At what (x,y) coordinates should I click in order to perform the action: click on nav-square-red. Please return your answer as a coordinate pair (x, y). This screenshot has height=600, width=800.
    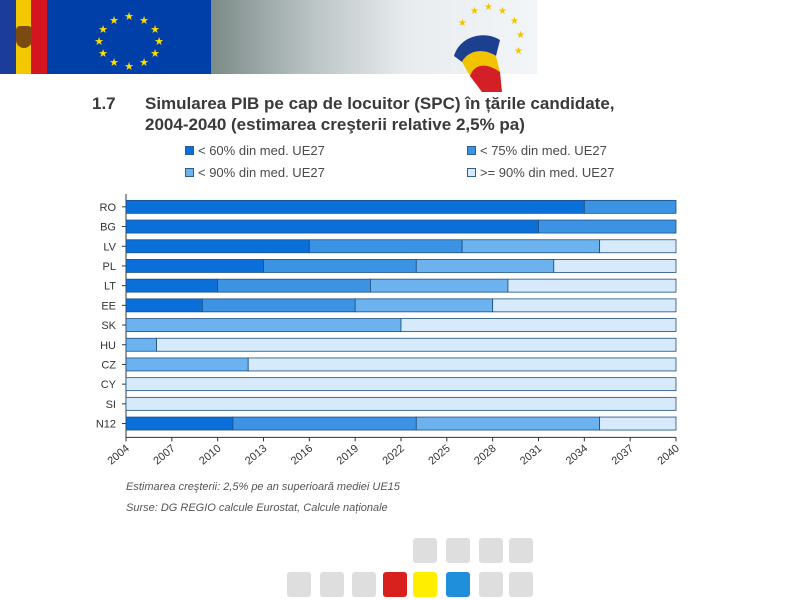
    Looking at the image, I should click on (395, 584).